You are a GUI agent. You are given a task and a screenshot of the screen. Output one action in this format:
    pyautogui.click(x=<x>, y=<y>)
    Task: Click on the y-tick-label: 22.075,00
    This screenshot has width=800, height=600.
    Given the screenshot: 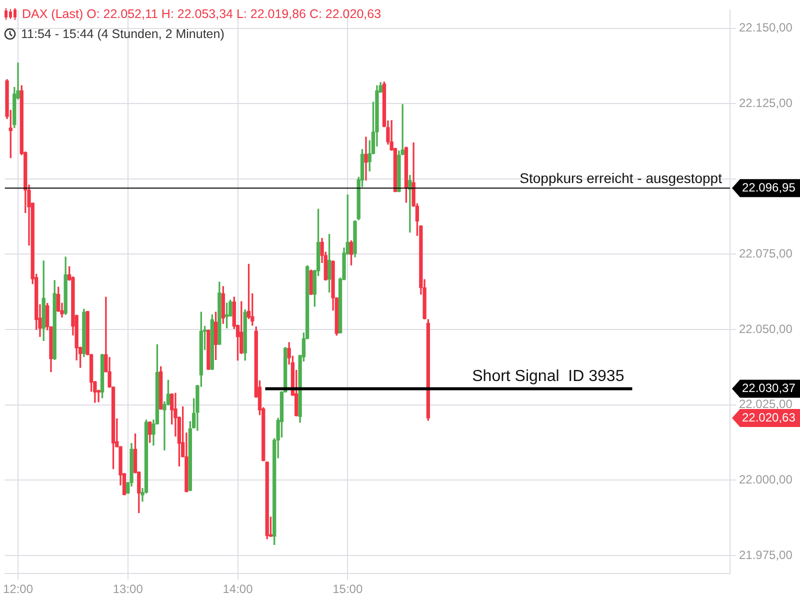 What is the action you would take?
    pyautogui.click(x=766, y=253)
    